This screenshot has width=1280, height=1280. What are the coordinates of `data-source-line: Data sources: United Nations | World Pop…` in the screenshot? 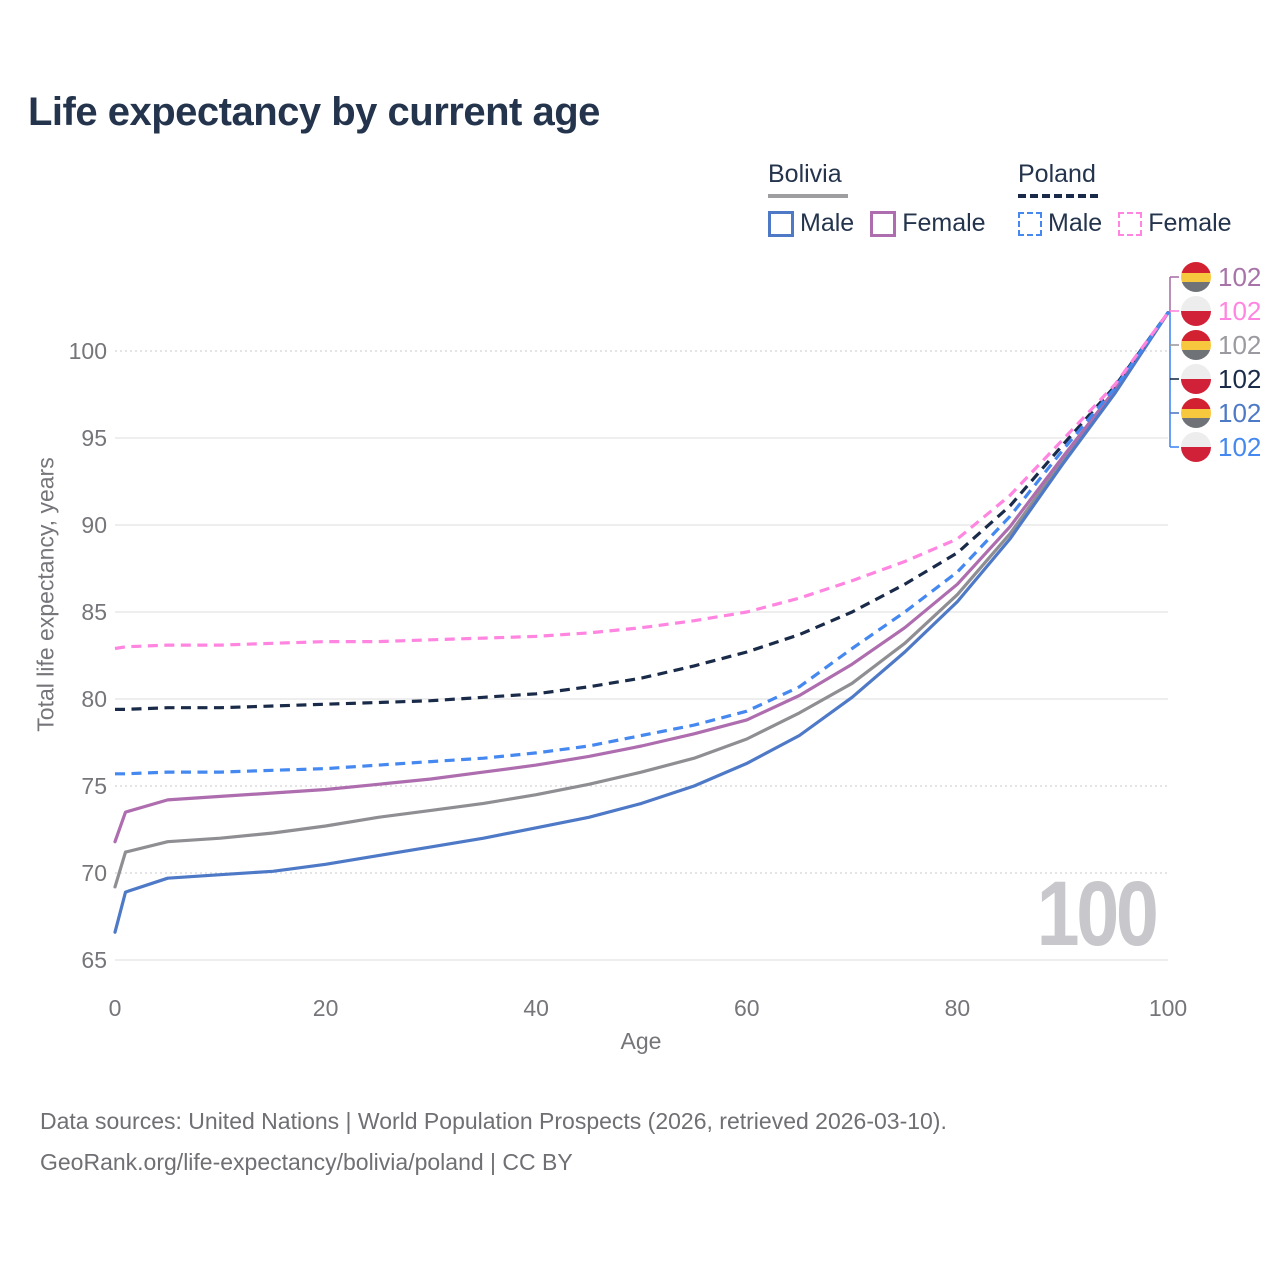 It's located at (493, 1121).